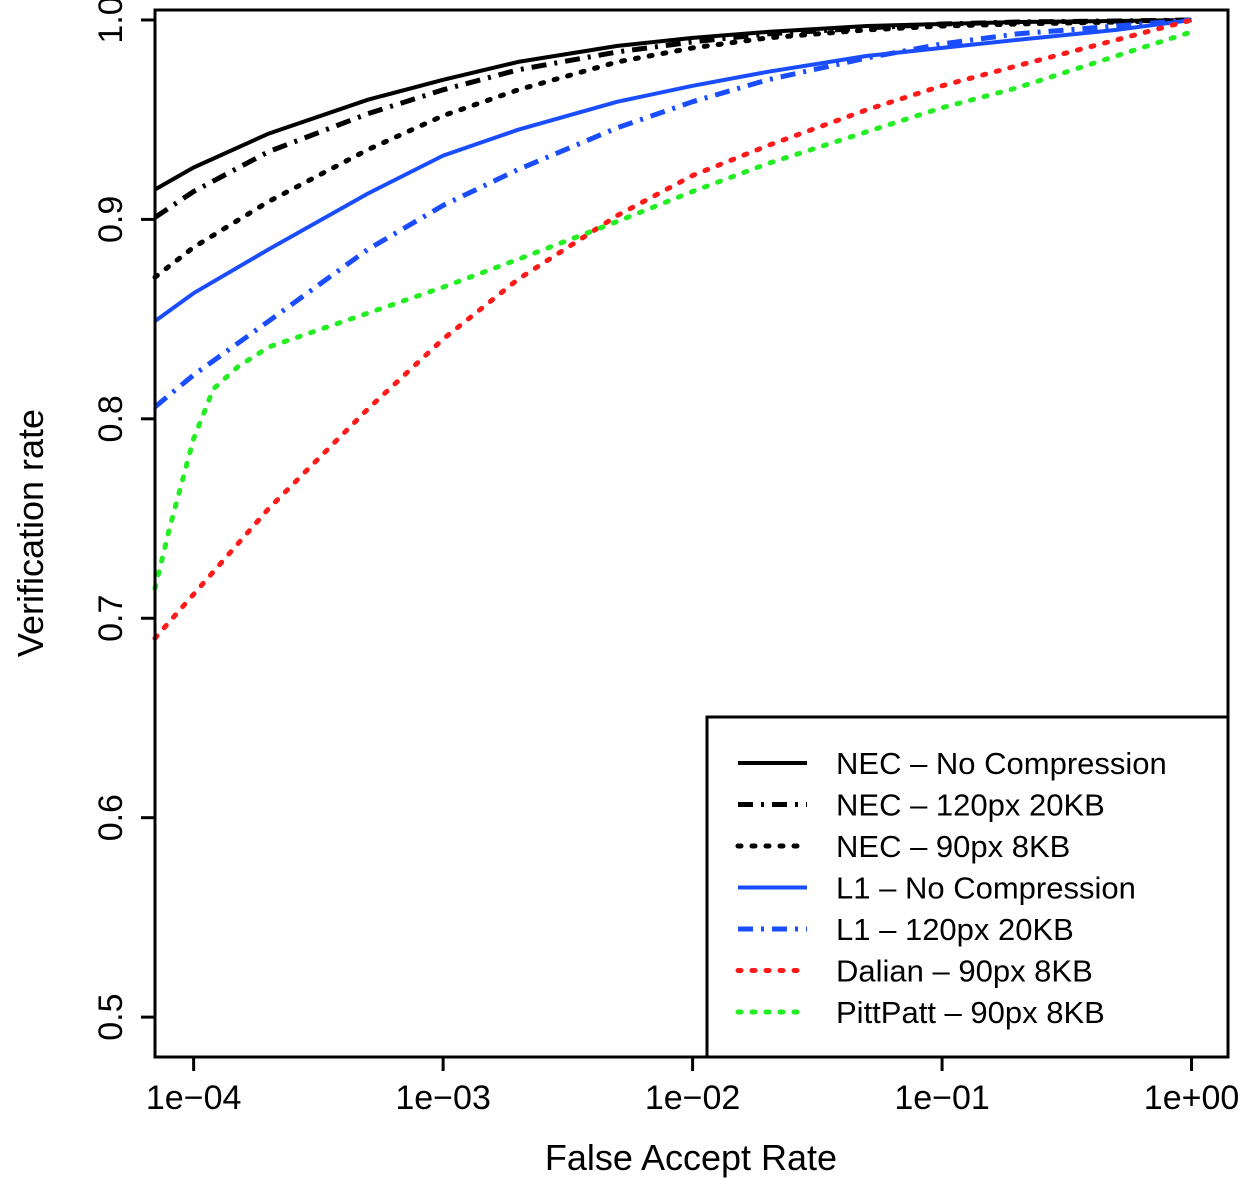 Image resolution: width=1255 pixels, height=1195 pixels. Describe the element at coordinates (123, 520) in the screenshot. I see `y-axis: 0.5 0.6 0.7 0.8 0.9 1.0` at that location.